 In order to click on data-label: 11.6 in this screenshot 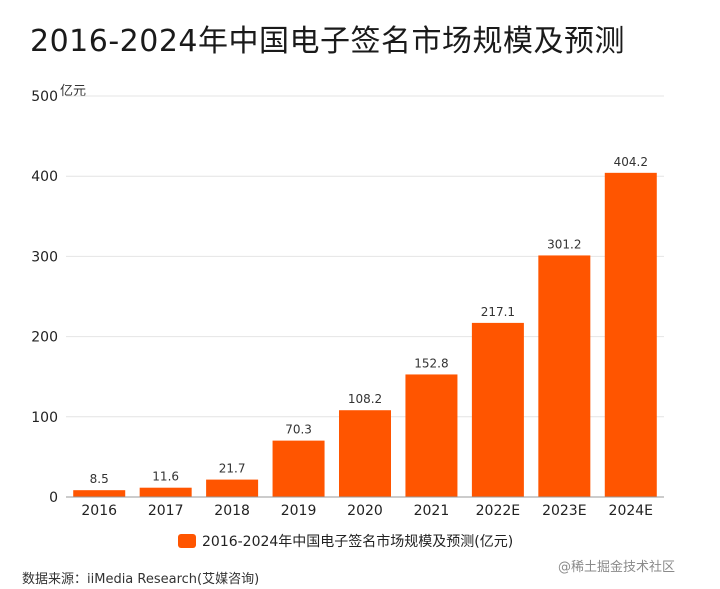, I will do `click(165, 477)`.